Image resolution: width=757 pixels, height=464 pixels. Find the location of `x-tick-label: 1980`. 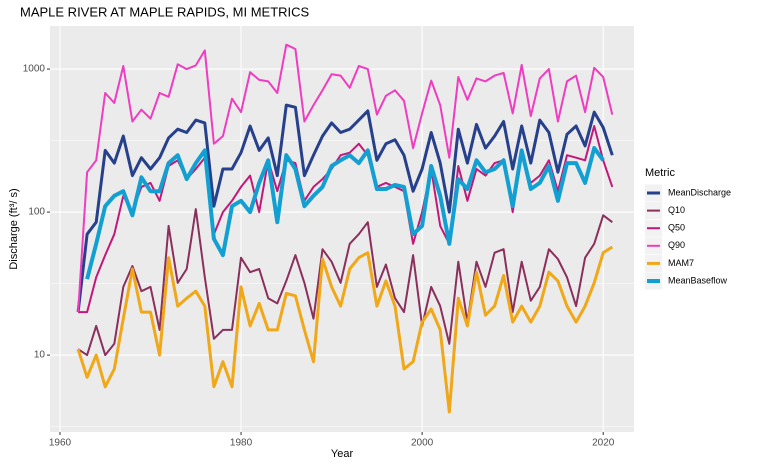

x-tick-label: 1980 is located at coordinates (241, 443).